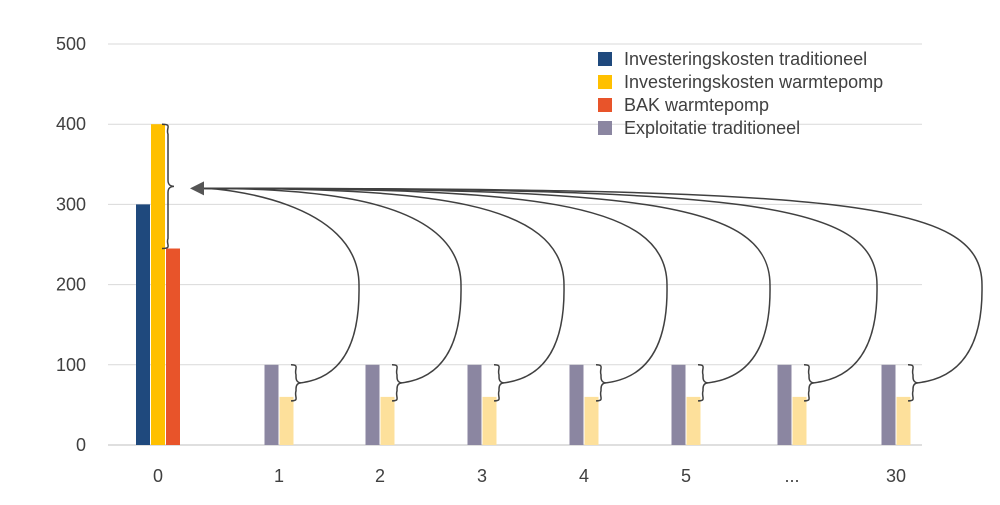  Describe the element at coordinates (158, 476) in the screenshot. I see `x-tick-label: 0` at that location.